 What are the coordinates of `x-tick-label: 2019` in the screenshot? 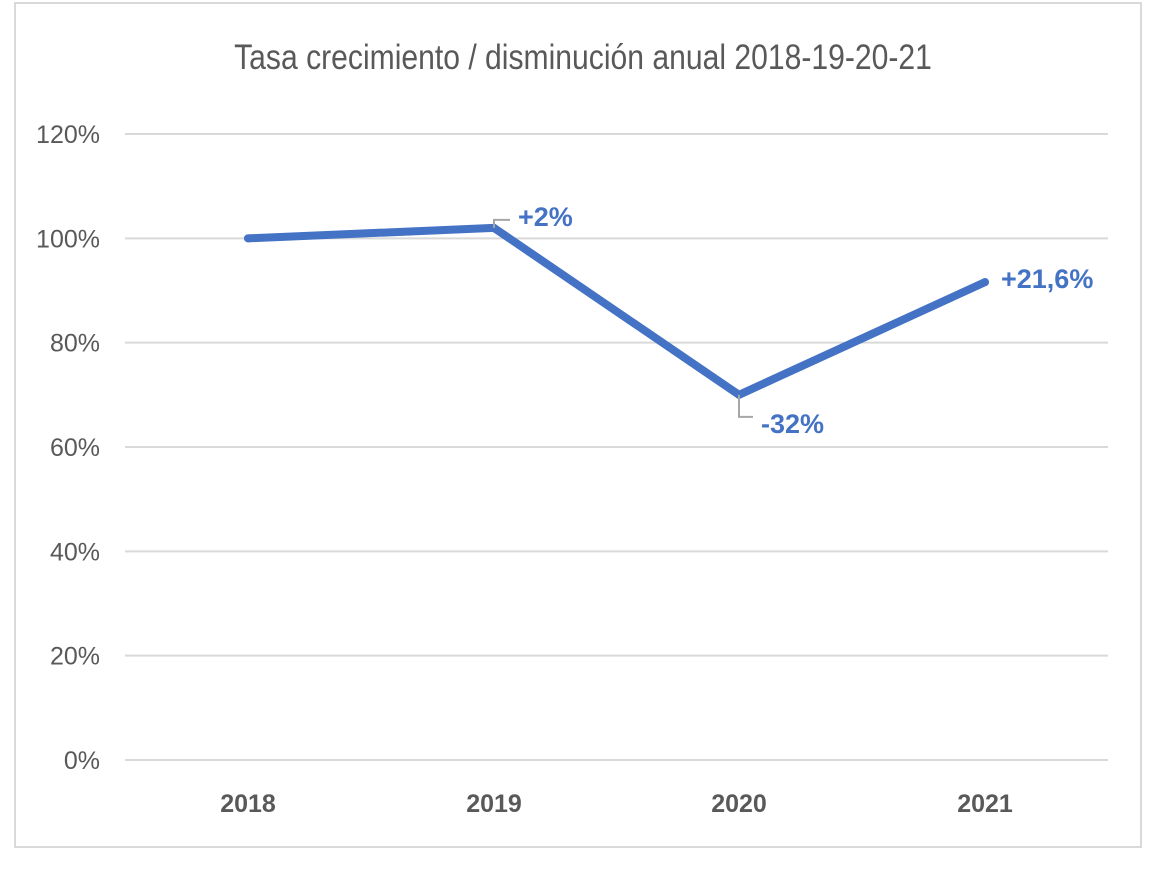 It's located at (494, 804).